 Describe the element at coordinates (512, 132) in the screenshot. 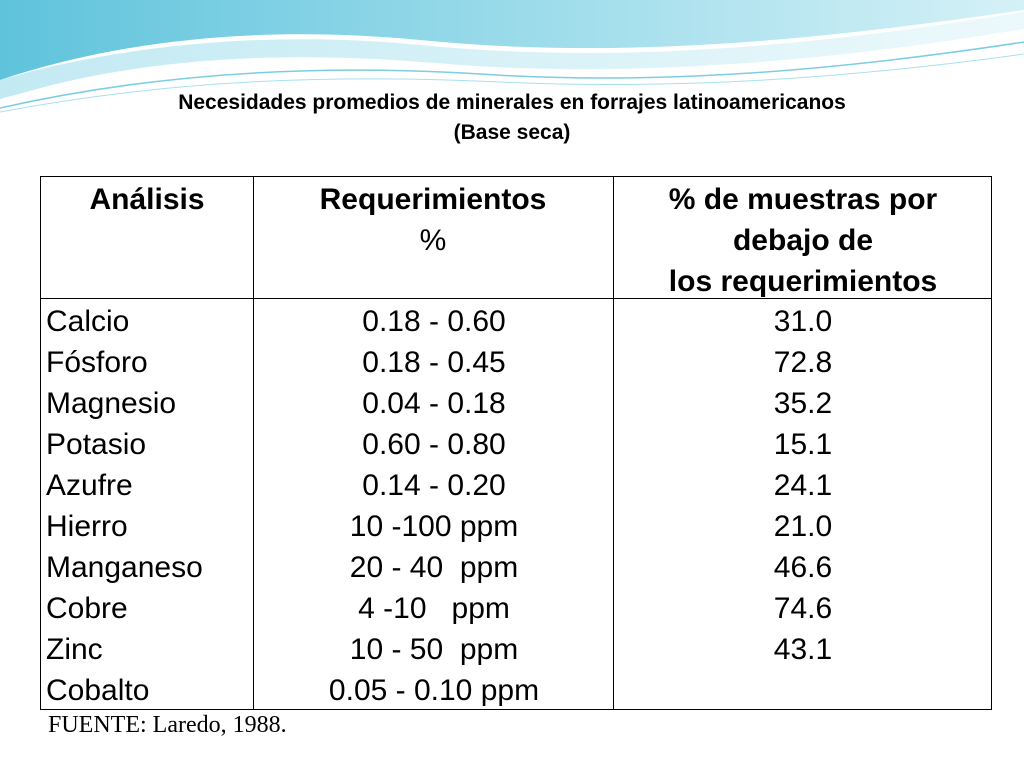

I see `slide-title-line2: (Base seca)` at that location.